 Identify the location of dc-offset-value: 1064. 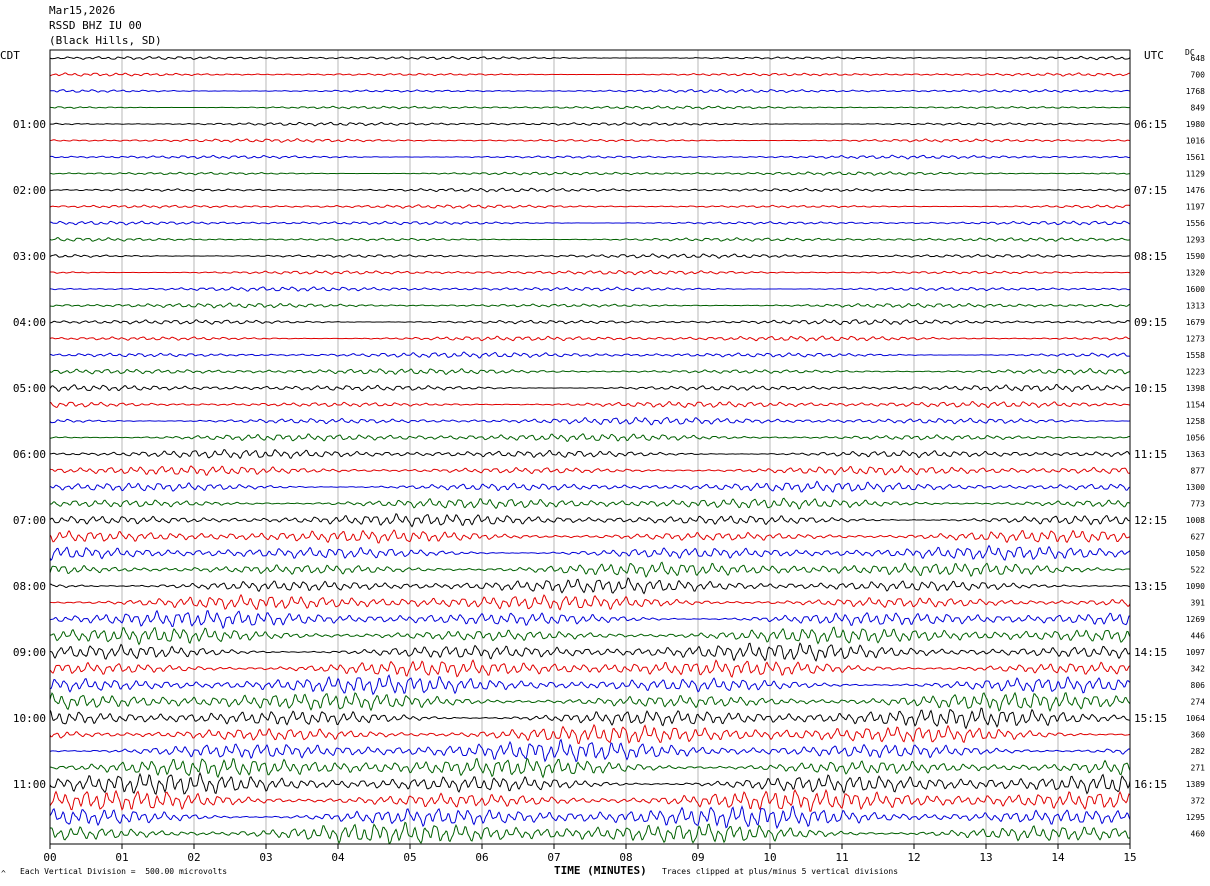
(1195, 718).